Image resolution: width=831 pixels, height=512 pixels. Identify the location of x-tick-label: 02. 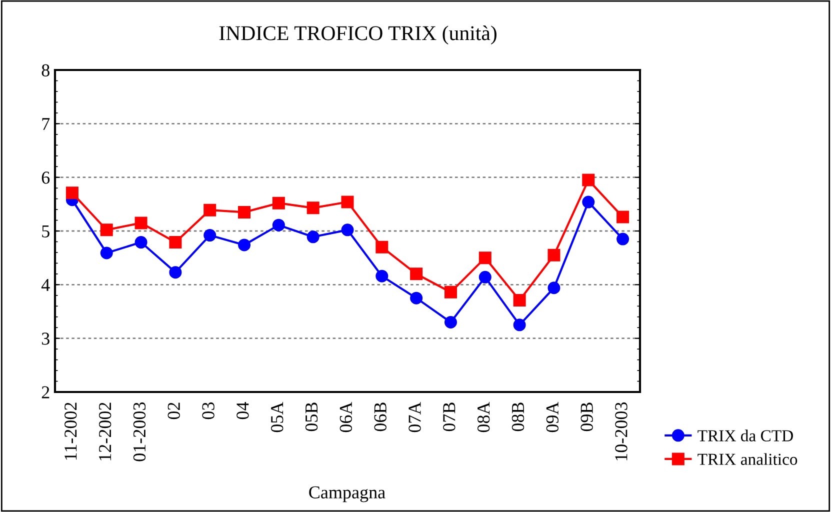
(174, 411).